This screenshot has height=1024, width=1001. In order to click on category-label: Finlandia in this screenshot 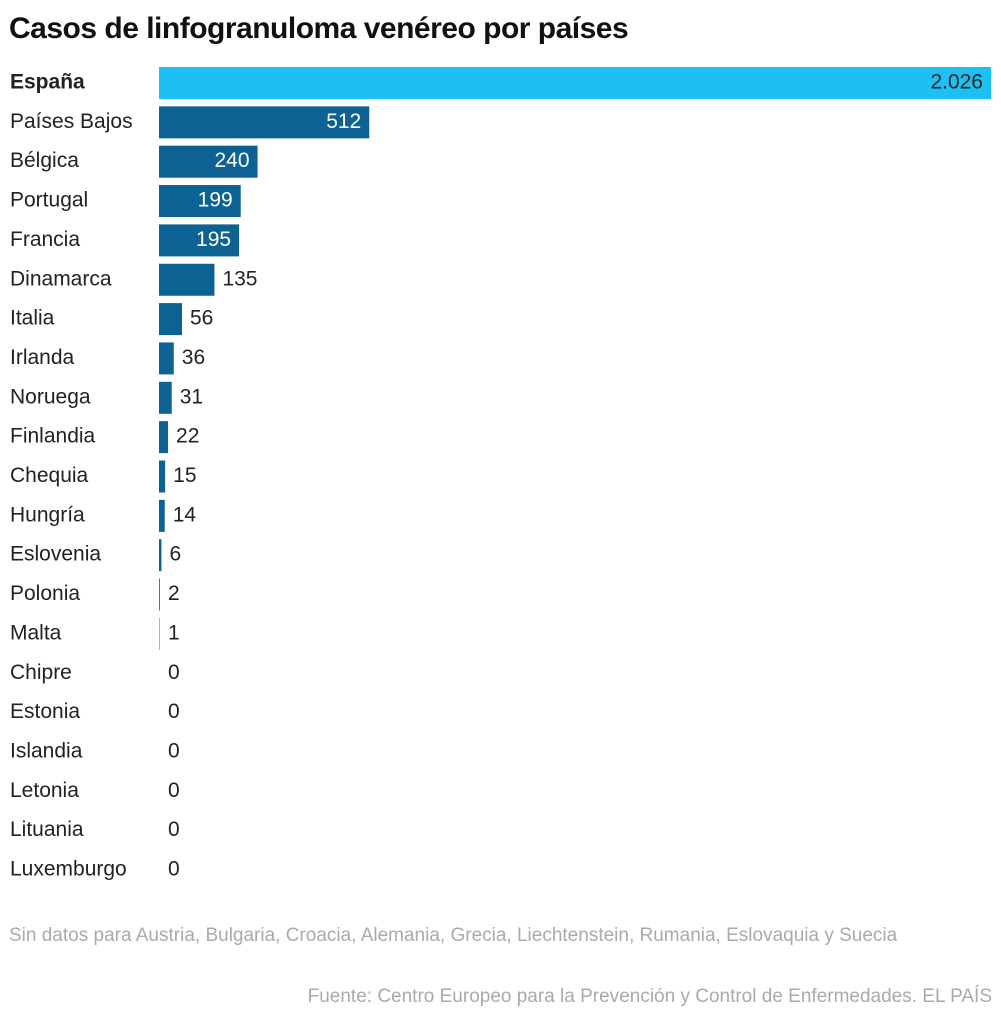, I will do `click(53, 436)`.